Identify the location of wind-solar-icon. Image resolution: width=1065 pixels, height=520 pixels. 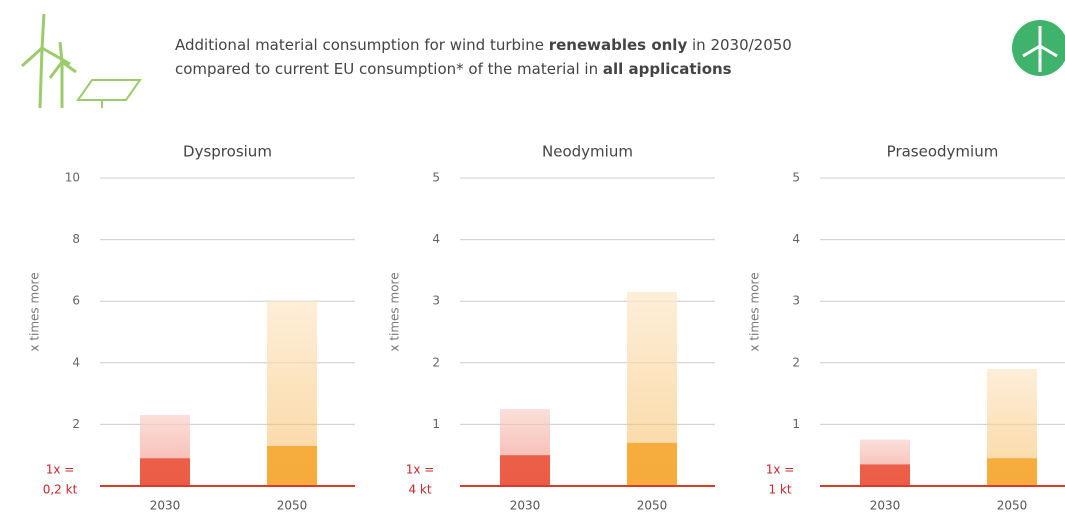
(81, 61).